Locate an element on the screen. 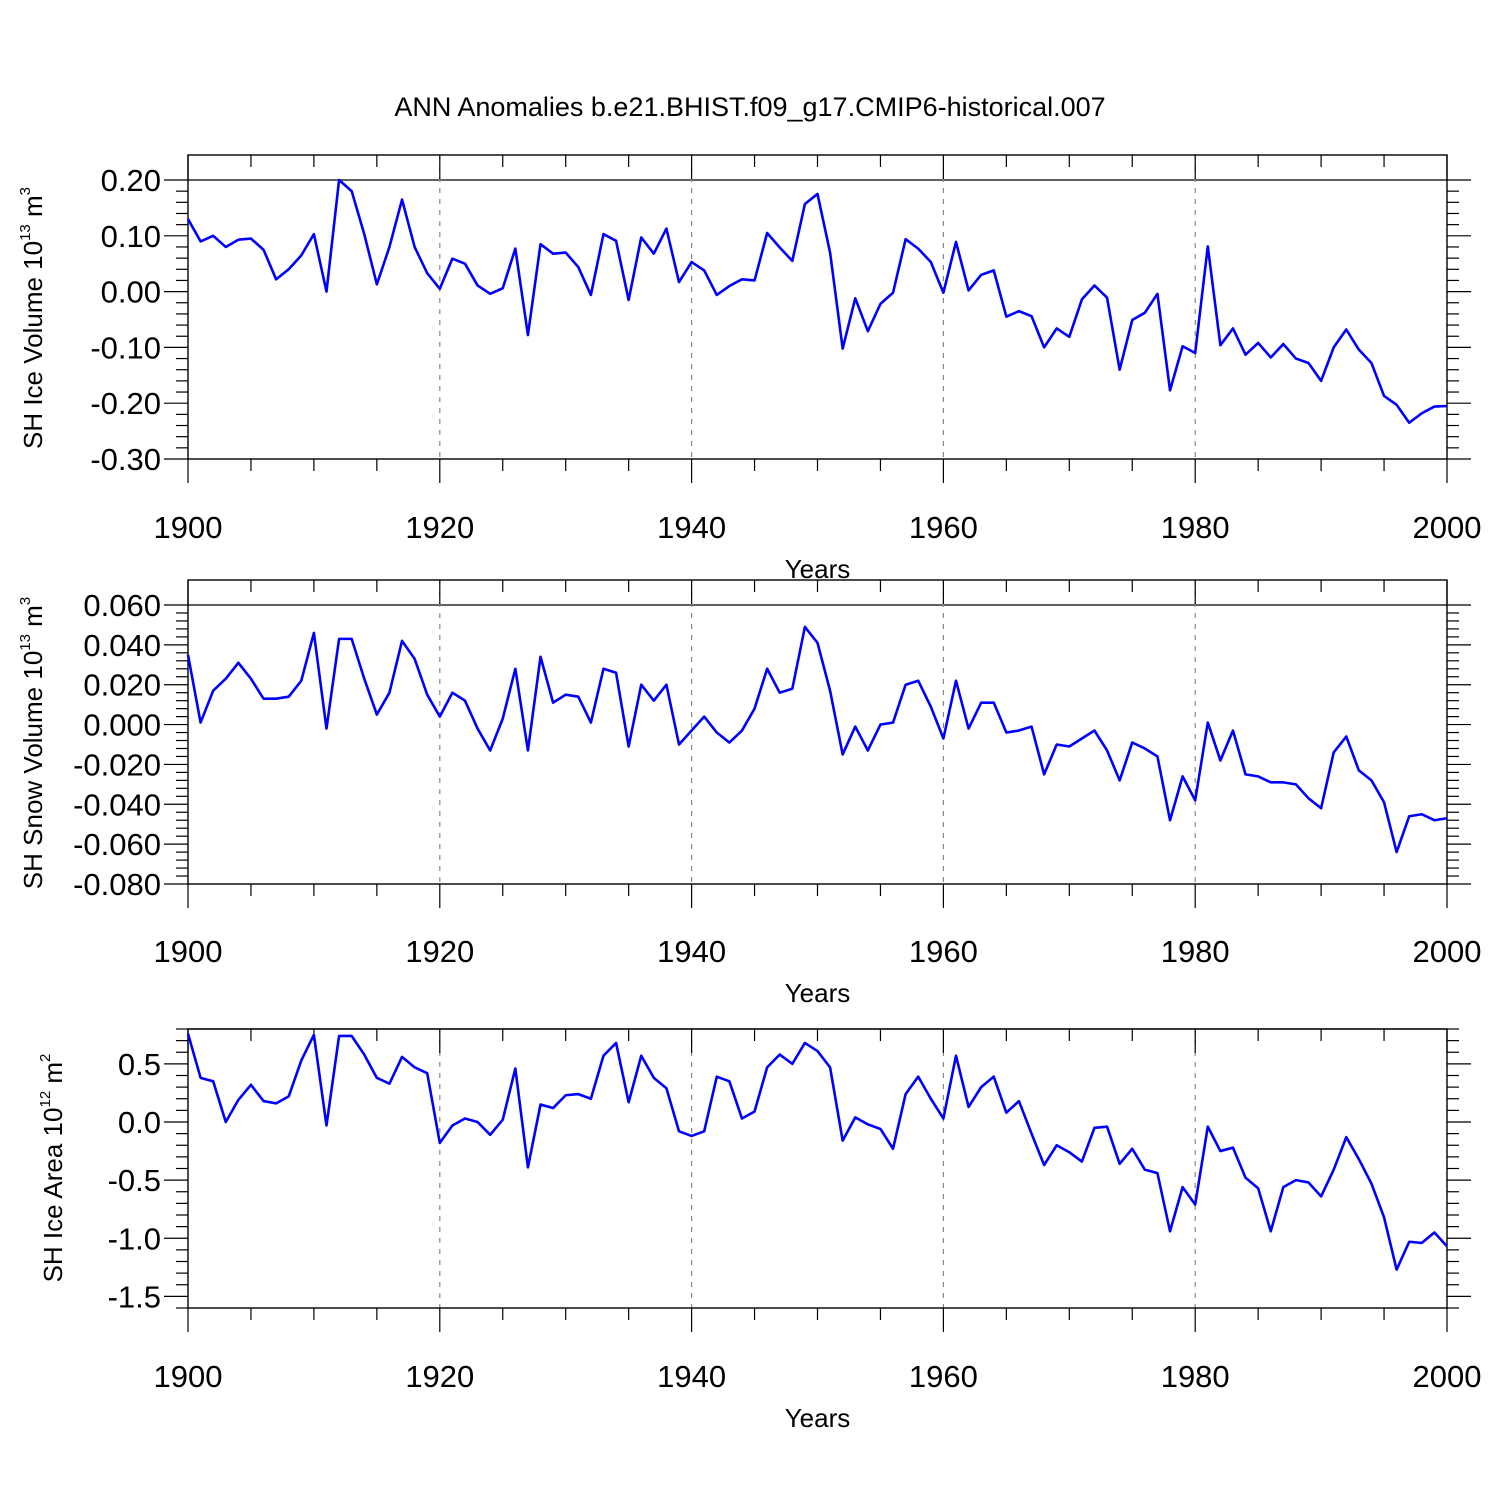 Image resolution: width=1500 pixels, height=1500 pixels. y-tick-label: 0.20 is located at coordinates (131, 180).